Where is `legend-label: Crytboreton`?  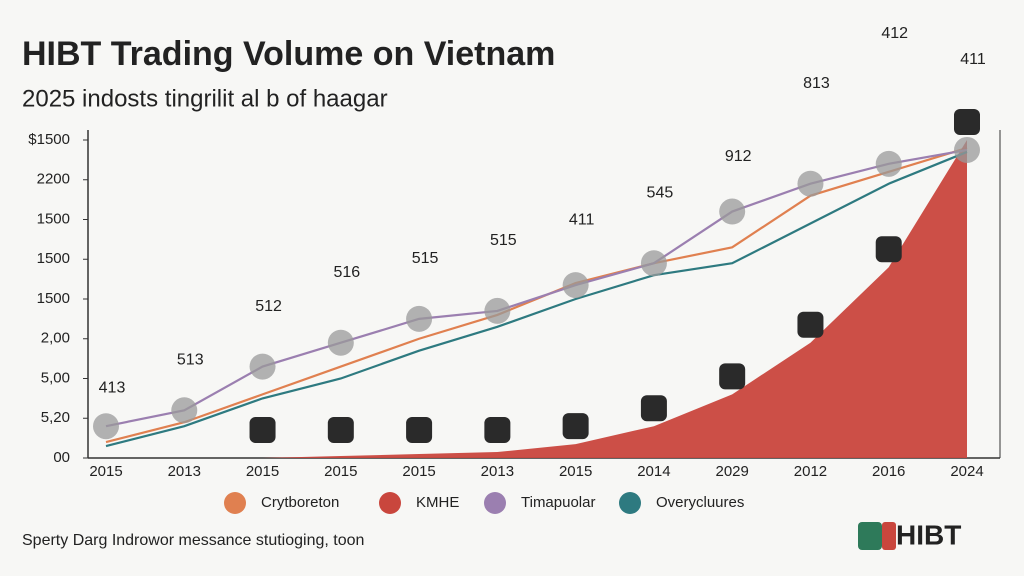
legend-label: Crytboreton is located at coordinates (300, 502).